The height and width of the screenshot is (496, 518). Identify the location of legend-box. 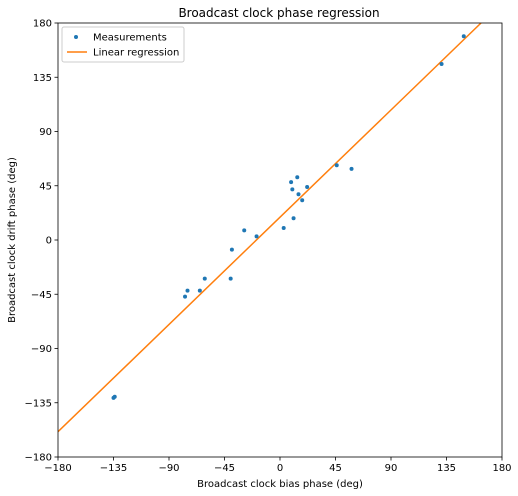
(123, 44).